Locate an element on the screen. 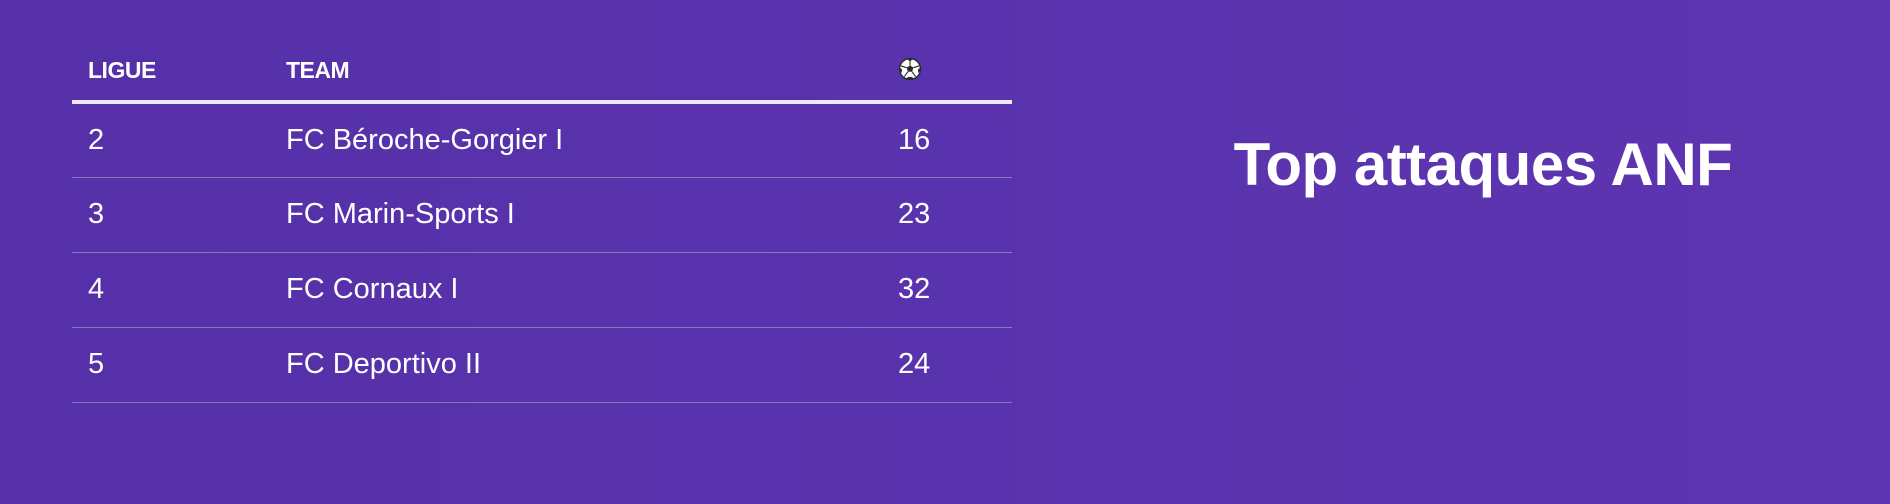  header-row: LIGUE TEAM is located at coordinates (542, 71).